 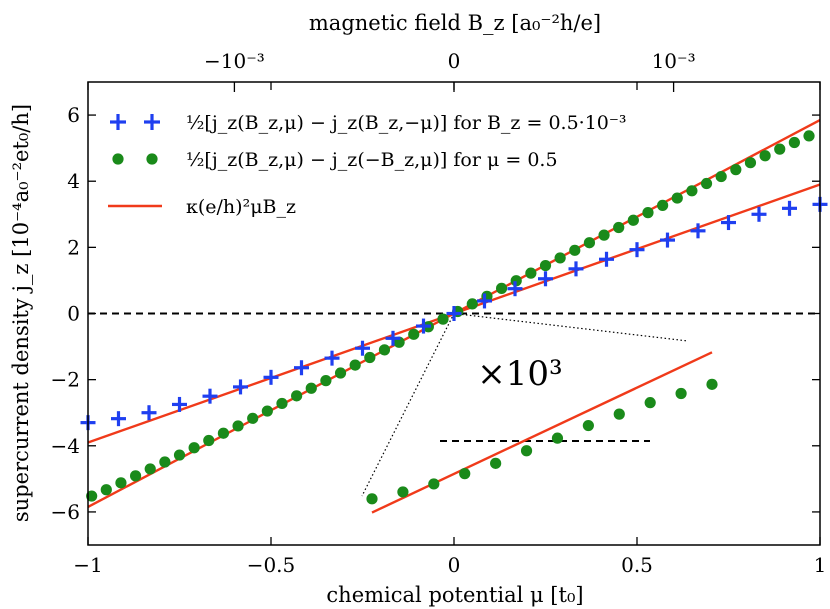 What do you see at coordinates (73, 247) in the screenshot?
I see `y-tick-label: 2` at bounding box center [73, 247].